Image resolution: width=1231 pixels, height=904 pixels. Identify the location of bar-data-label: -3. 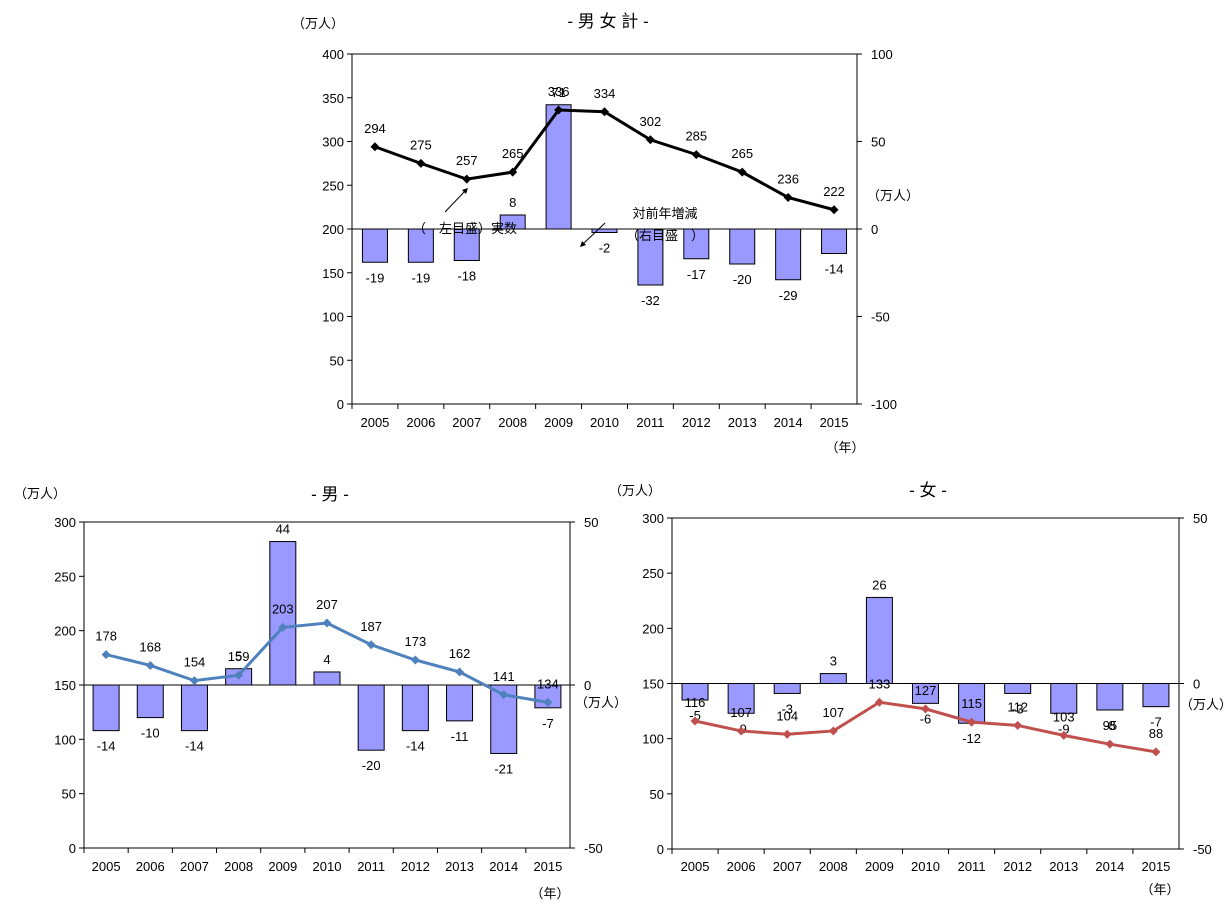
(787, 708).